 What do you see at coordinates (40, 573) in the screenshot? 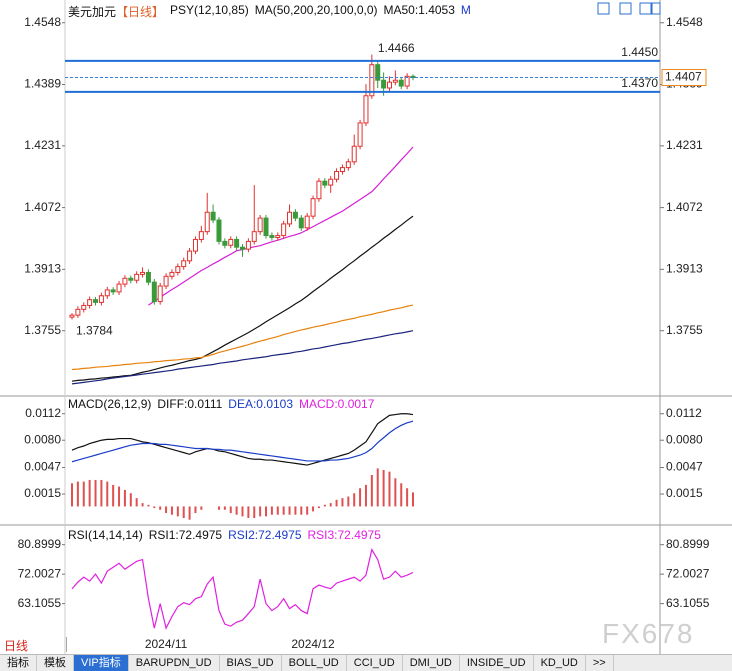
I see `y-tick-label-left: 72.0027` at bounding box center [40, 573].